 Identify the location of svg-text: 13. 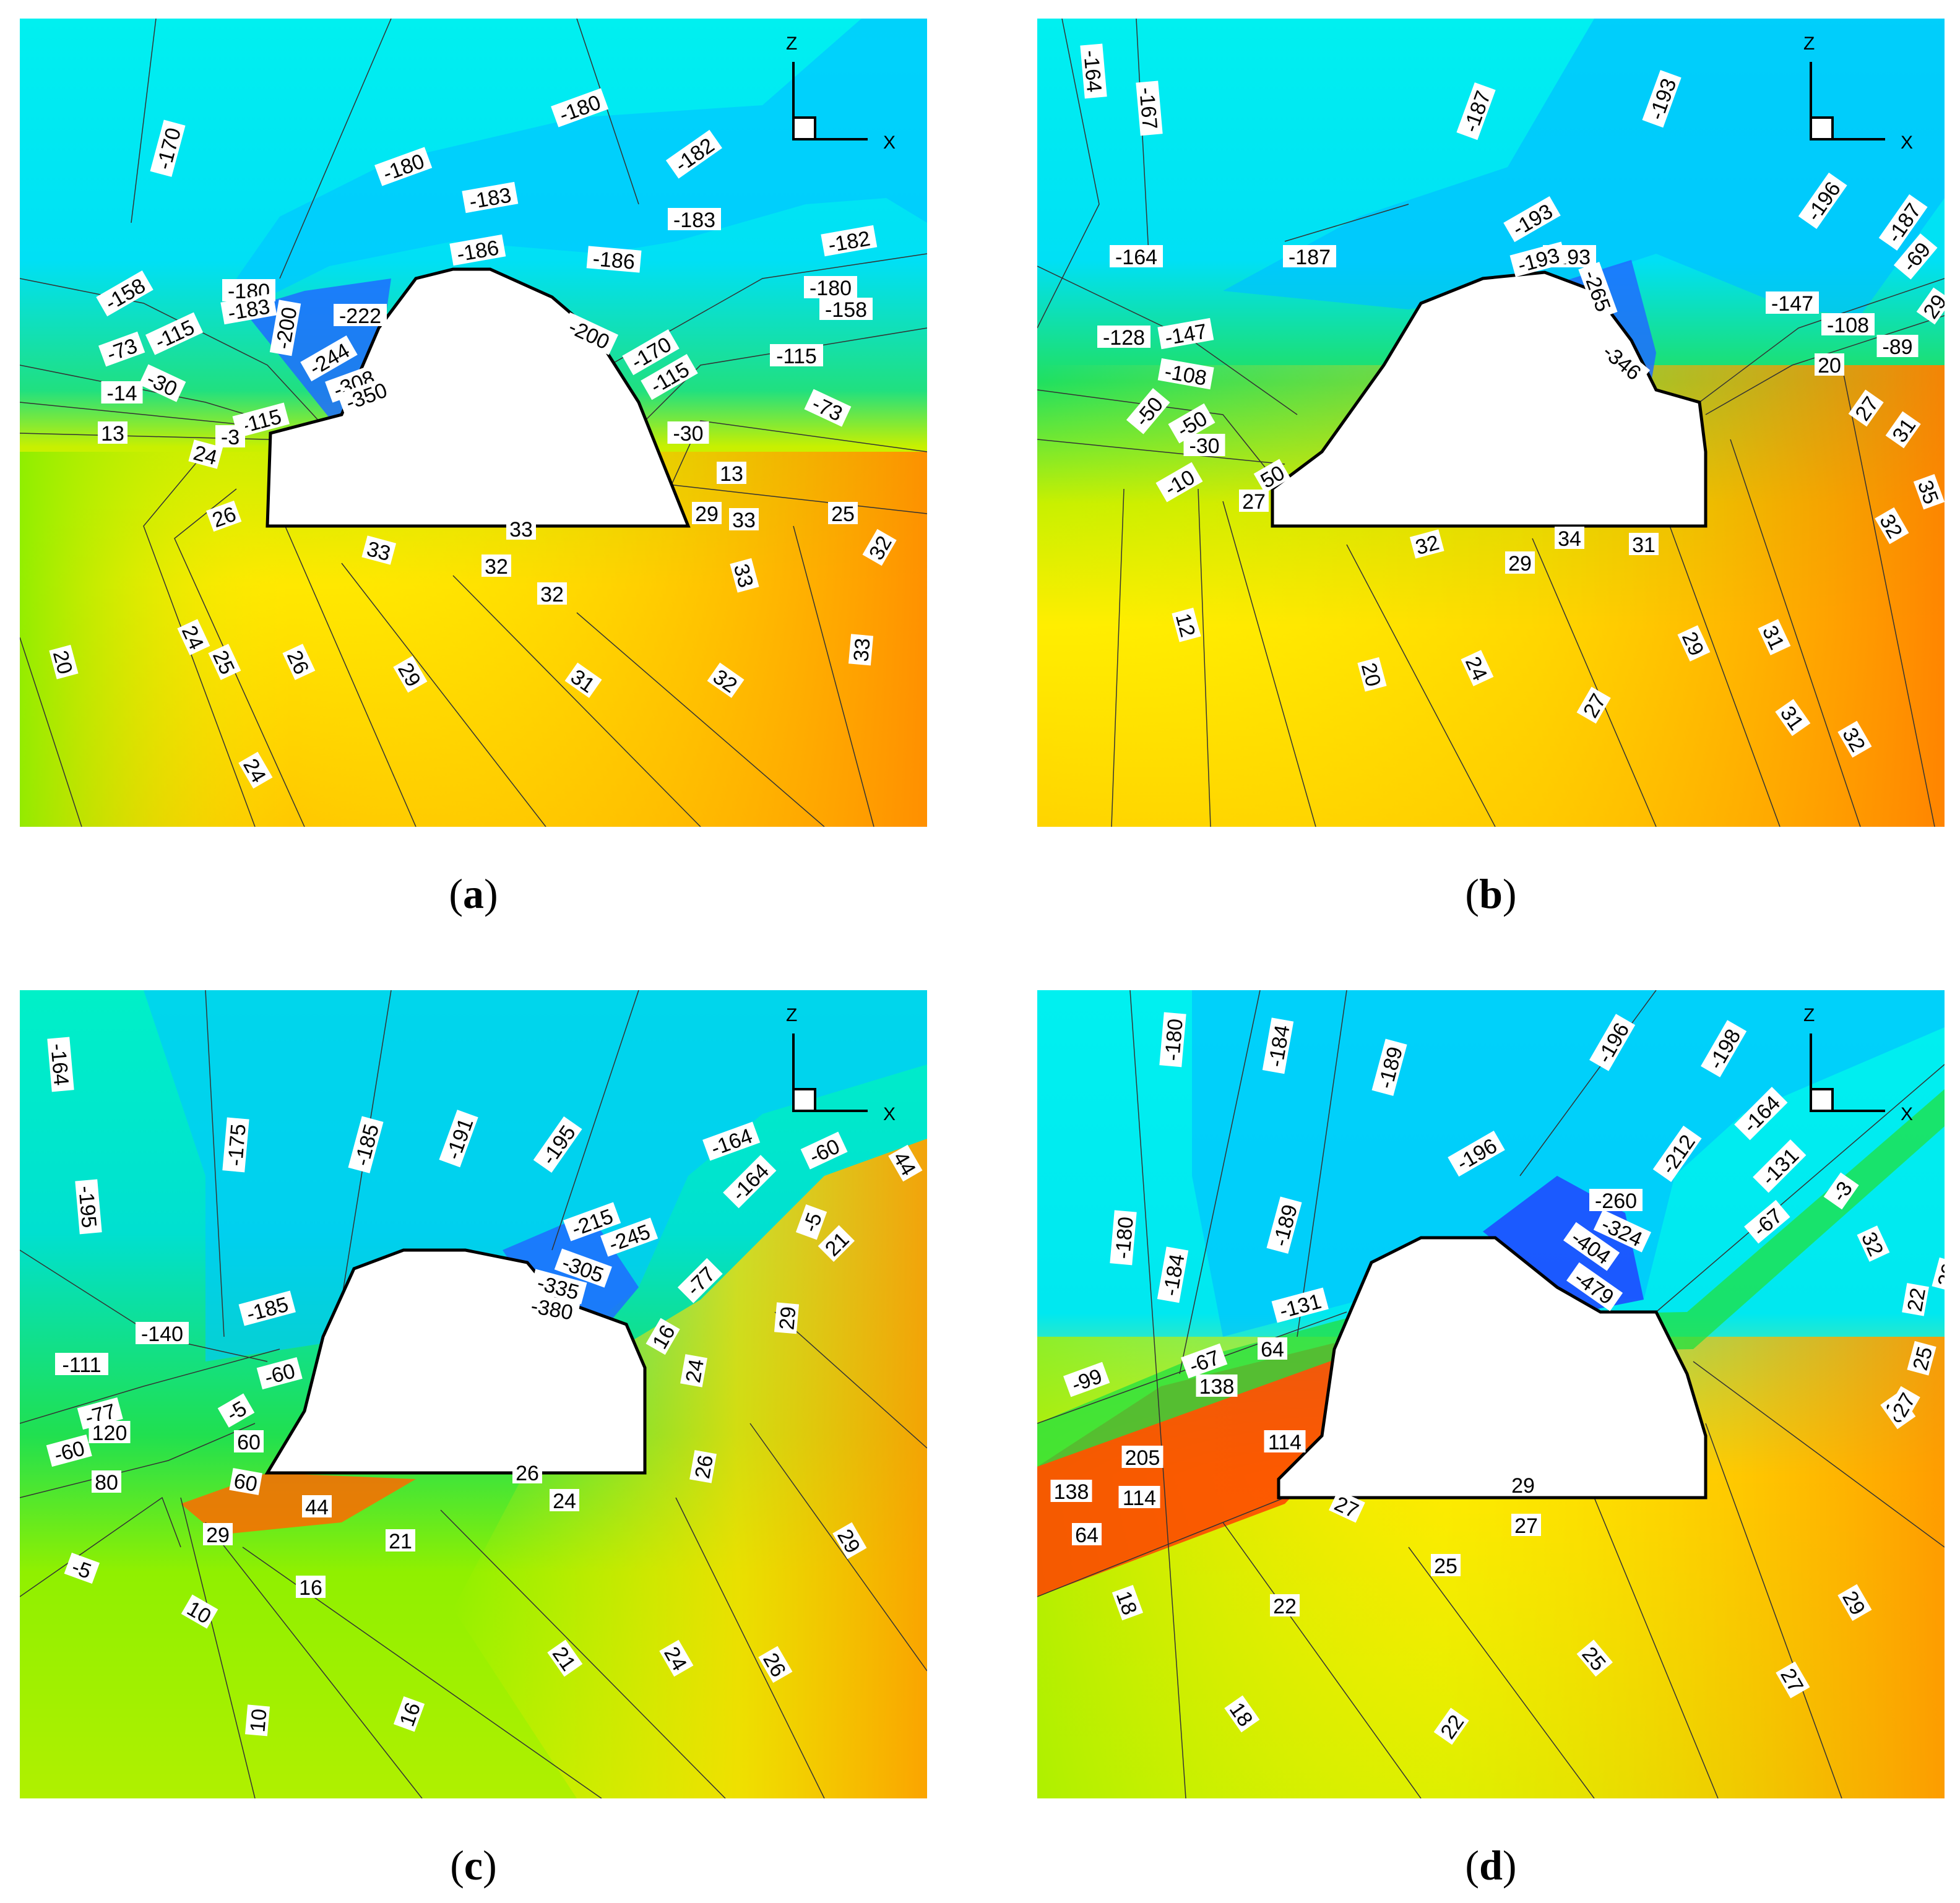
(112, 434).